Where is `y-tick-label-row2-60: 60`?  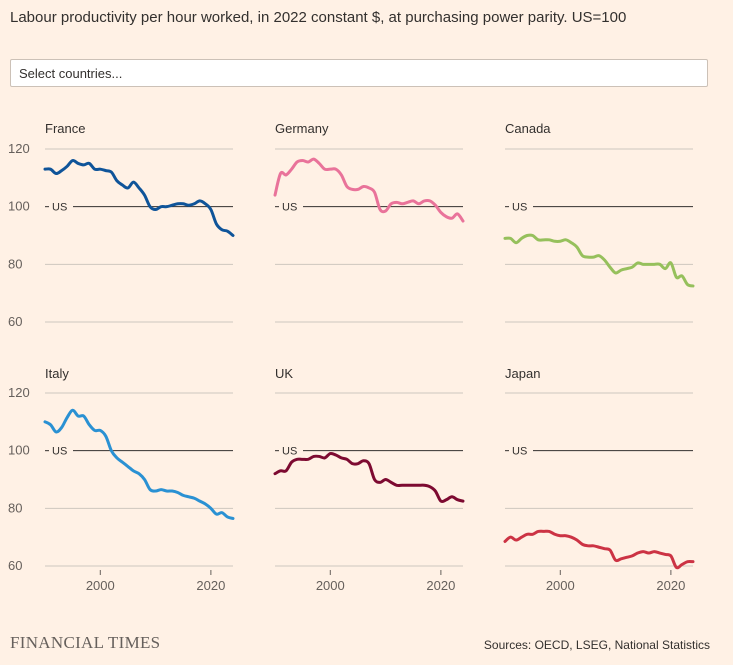
y-tick-label-row2-60: 60 is located at coordinates (15, 565).